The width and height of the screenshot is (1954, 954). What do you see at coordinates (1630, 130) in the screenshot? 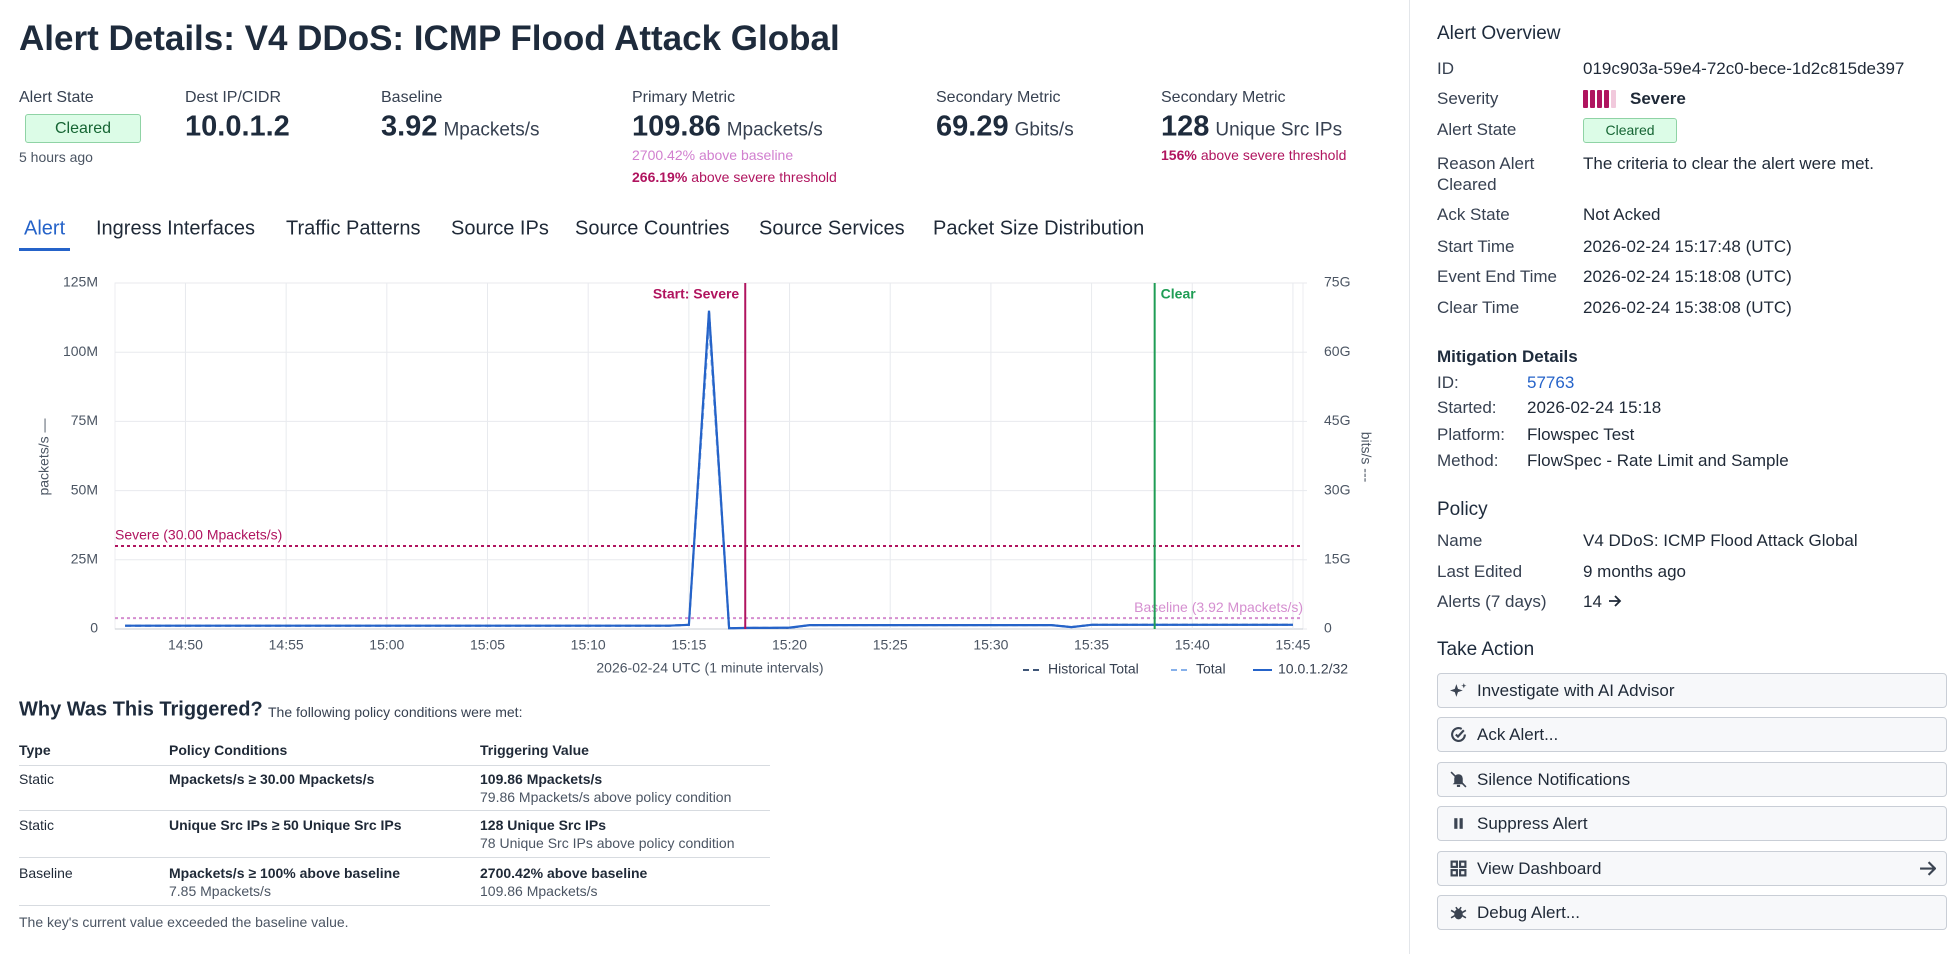
I see `status-badge: Cleared` at bounding box center [1630, 130].